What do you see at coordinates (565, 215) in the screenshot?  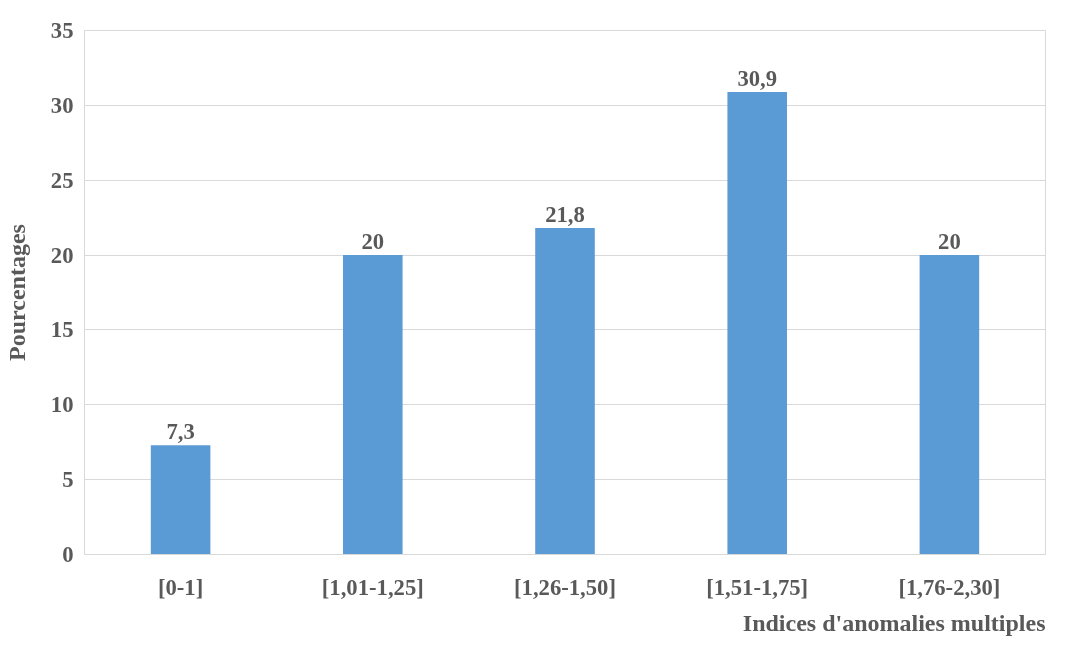 I see `data-label: 21,8` at bounding box center [565, 215].